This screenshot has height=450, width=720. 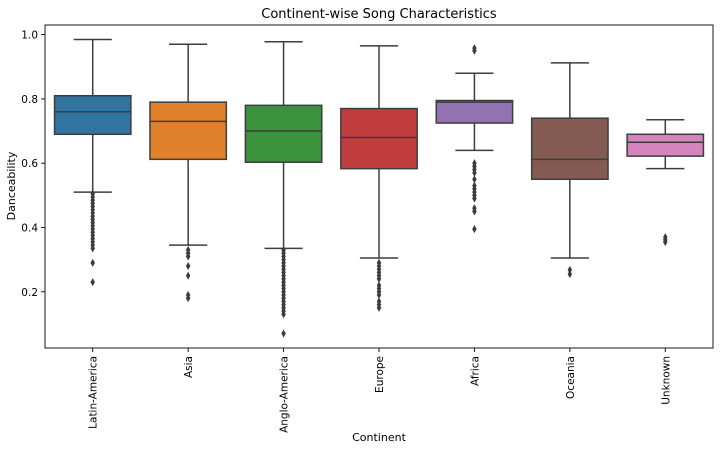 What do you see at coordinates (380, 374) in the screenshot?
I see `x-tick-label: Europe` at bounding box center [380, 374].